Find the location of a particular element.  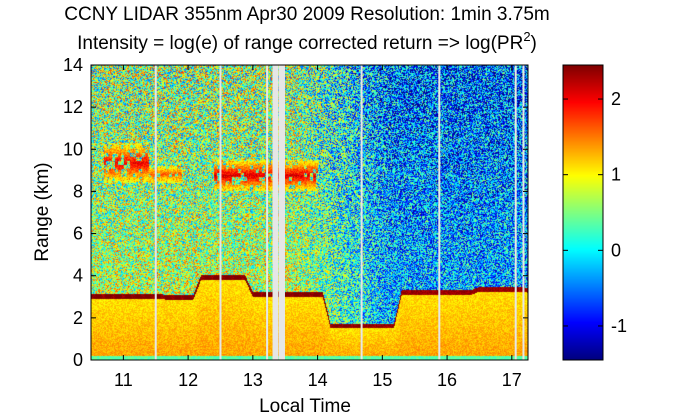

colorbar-tick-label: 1 is located at coordinates (616, 175).